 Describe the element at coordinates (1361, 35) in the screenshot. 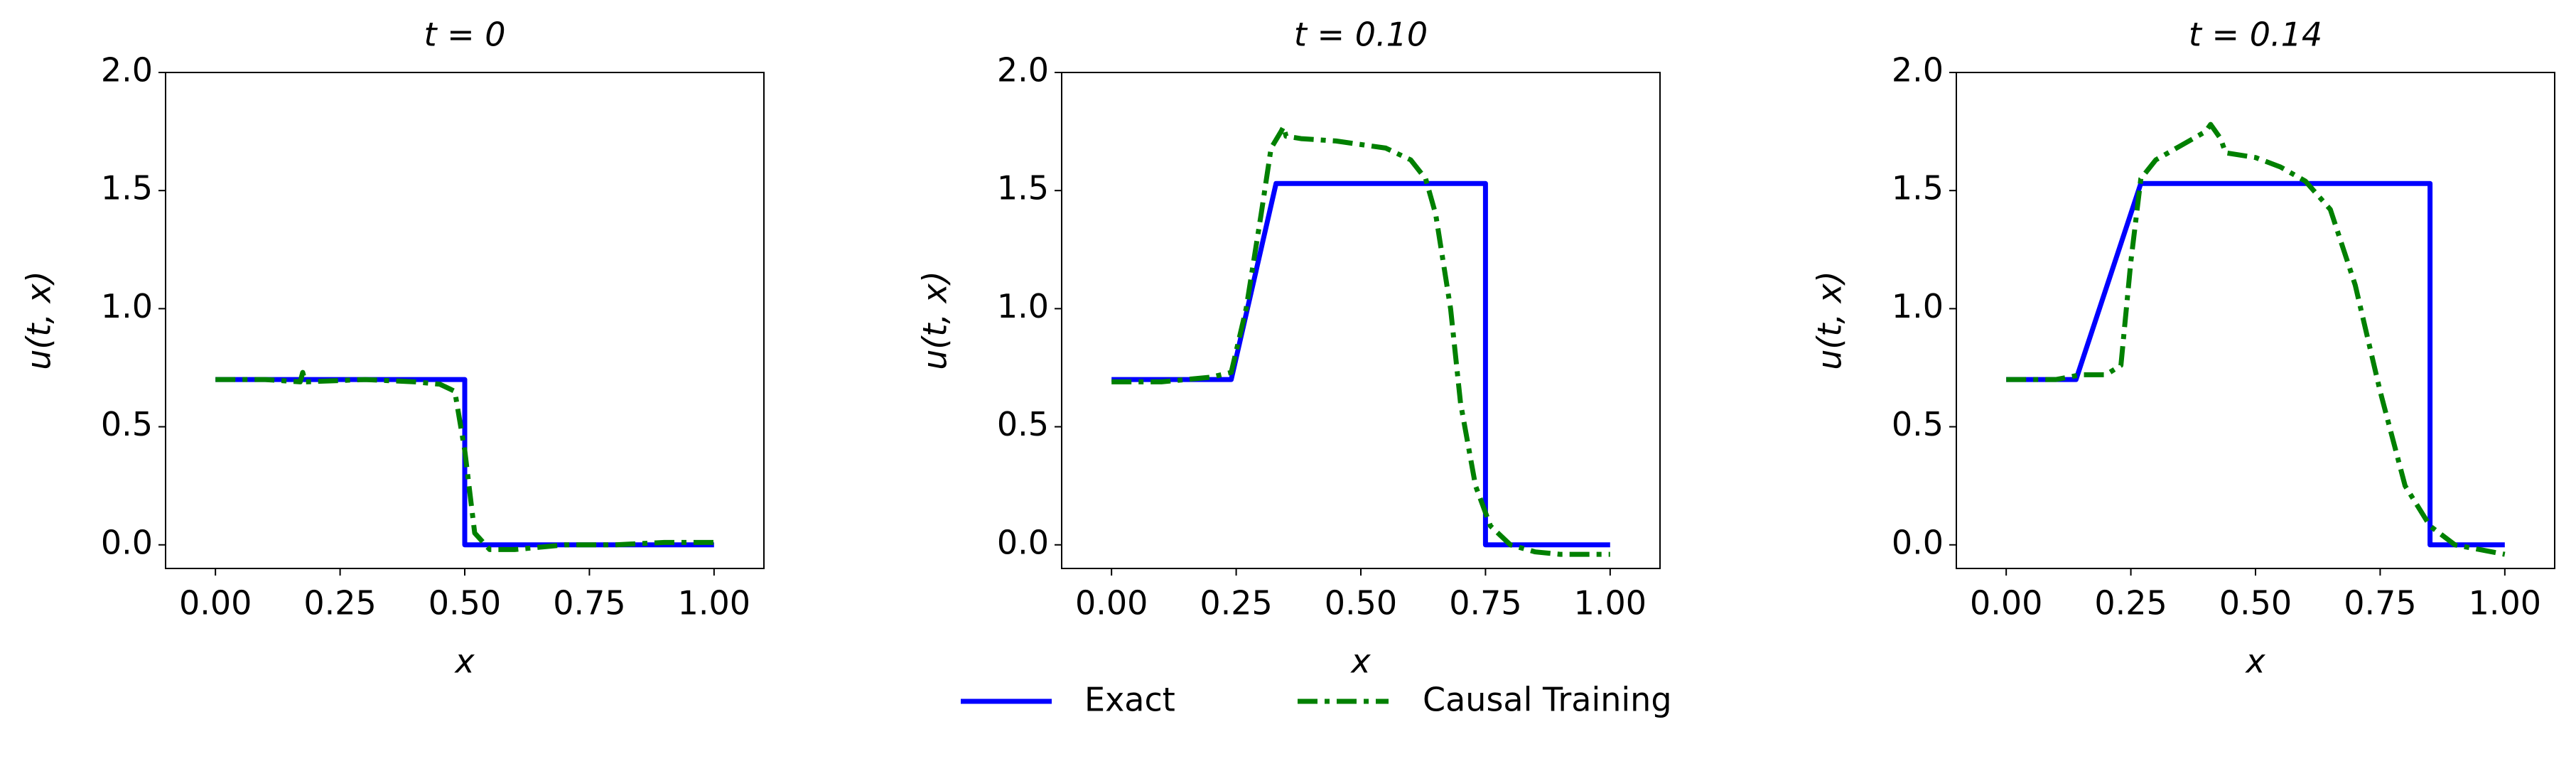

I see `chart-title: t = 0.10` at that location.